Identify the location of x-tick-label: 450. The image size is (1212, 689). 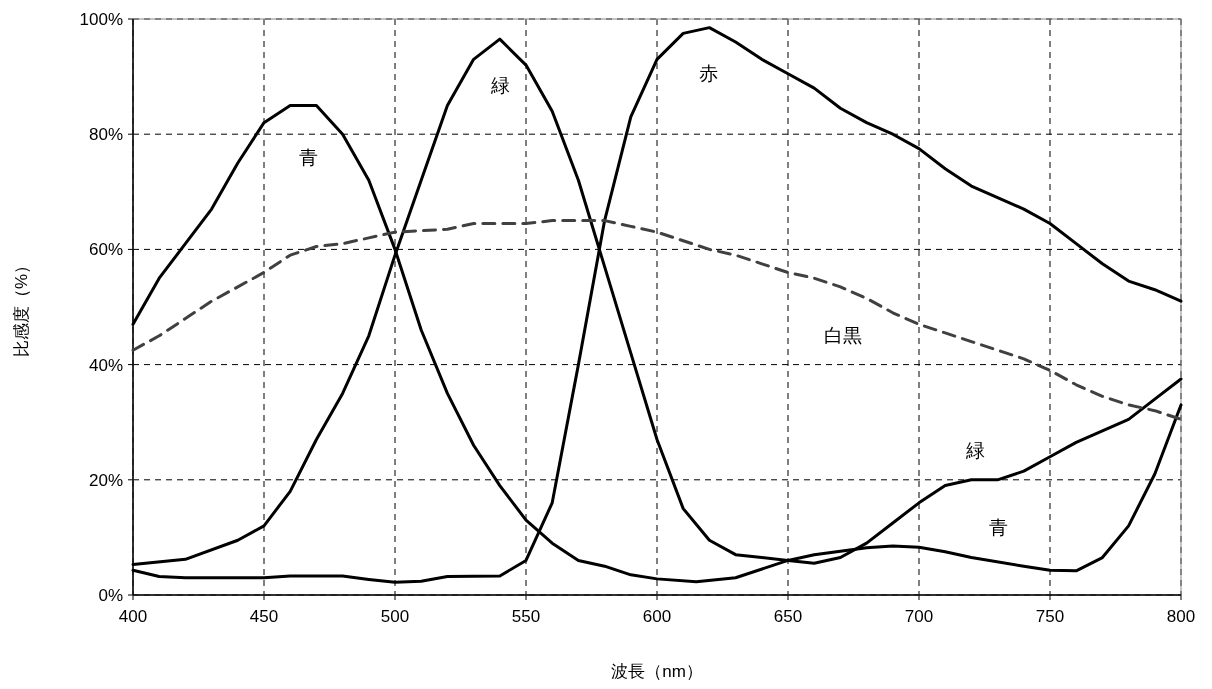
(264, 616).